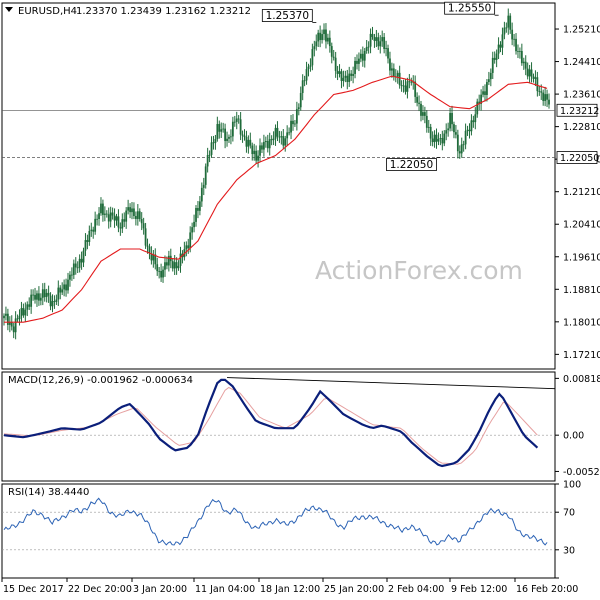 The width and height of the screenshot is (600, 600). I want to click on current-price-label: 1.23212, so click(579, 111).